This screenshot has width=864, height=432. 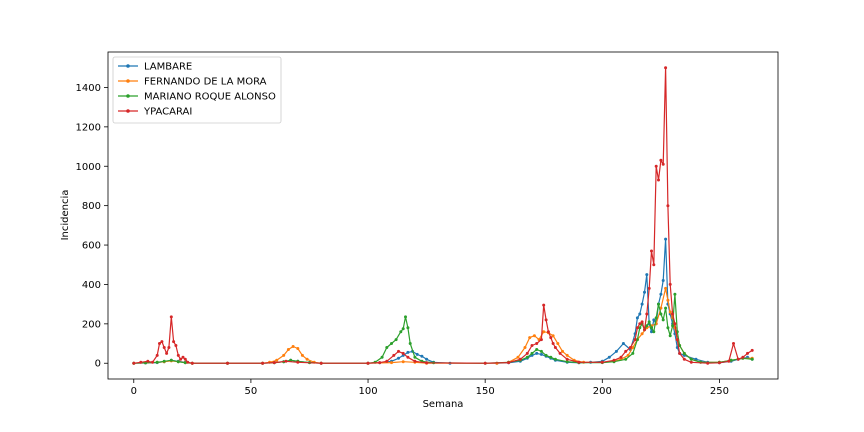 I want to click on y-tick-label: 1400, so click(x=88, y=88).